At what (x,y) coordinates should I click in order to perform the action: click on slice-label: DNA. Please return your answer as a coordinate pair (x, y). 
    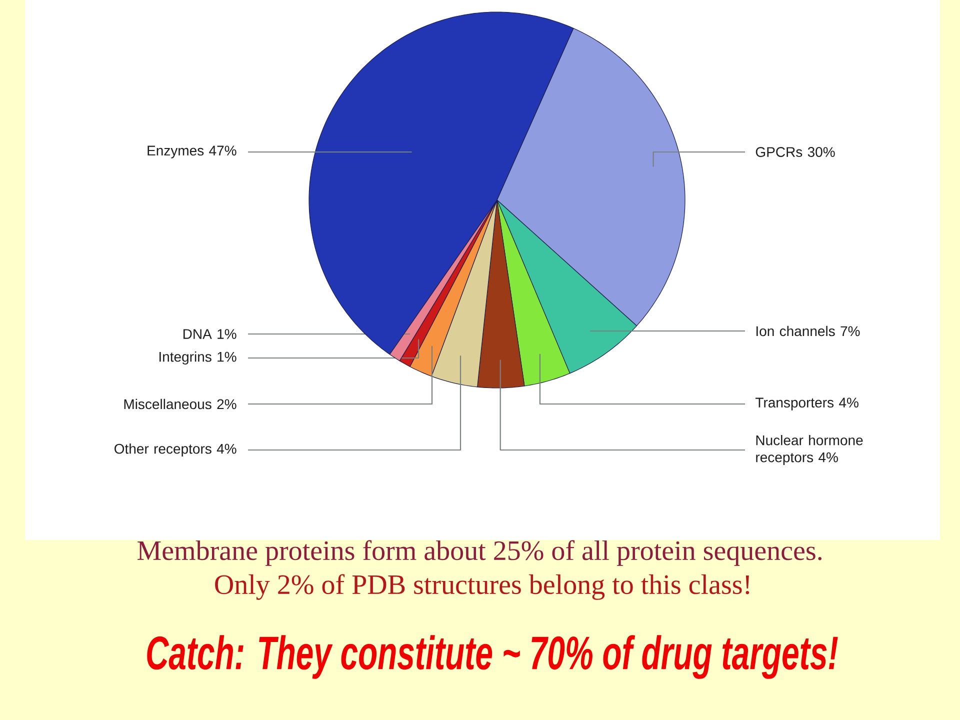
    Looking at the image, I should click on (197, 334).